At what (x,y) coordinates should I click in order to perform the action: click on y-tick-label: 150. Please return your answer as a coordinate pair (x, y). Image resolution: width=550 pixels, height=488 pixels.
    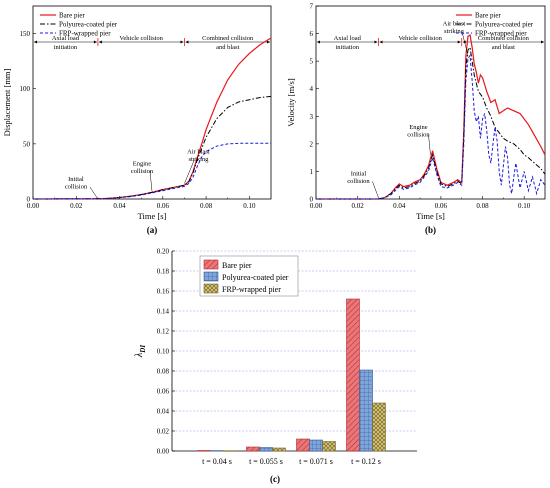
    Looking at the image, I should click on (25, 34).